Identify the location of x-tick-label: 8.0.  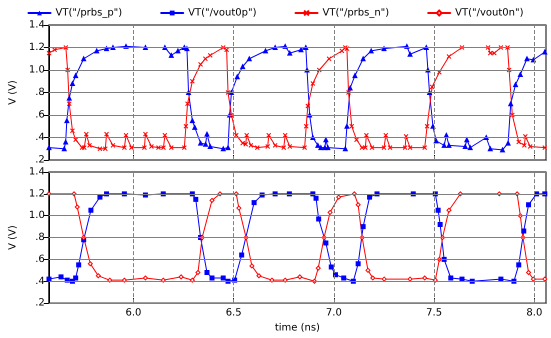
(534, 313).